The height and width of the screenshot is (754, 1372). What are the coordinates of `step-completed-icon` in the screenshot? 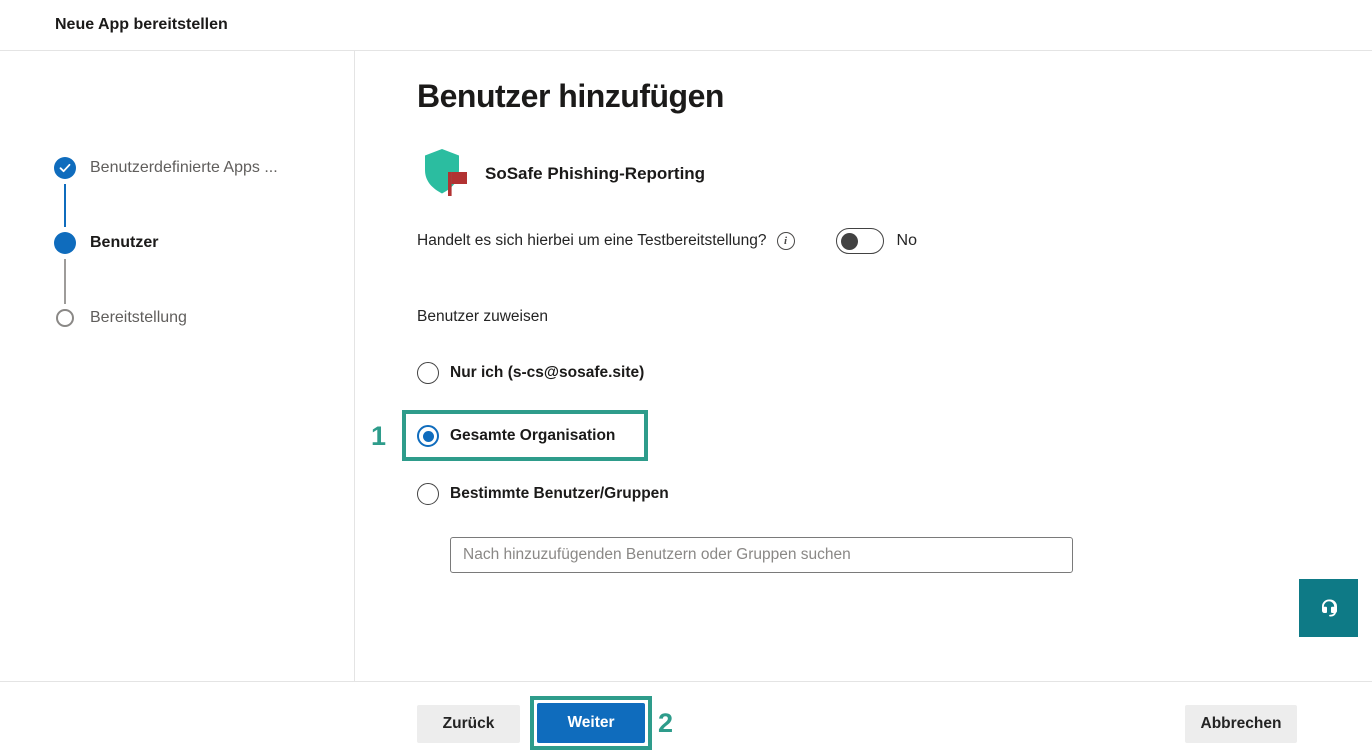 It's located at (65, 168).